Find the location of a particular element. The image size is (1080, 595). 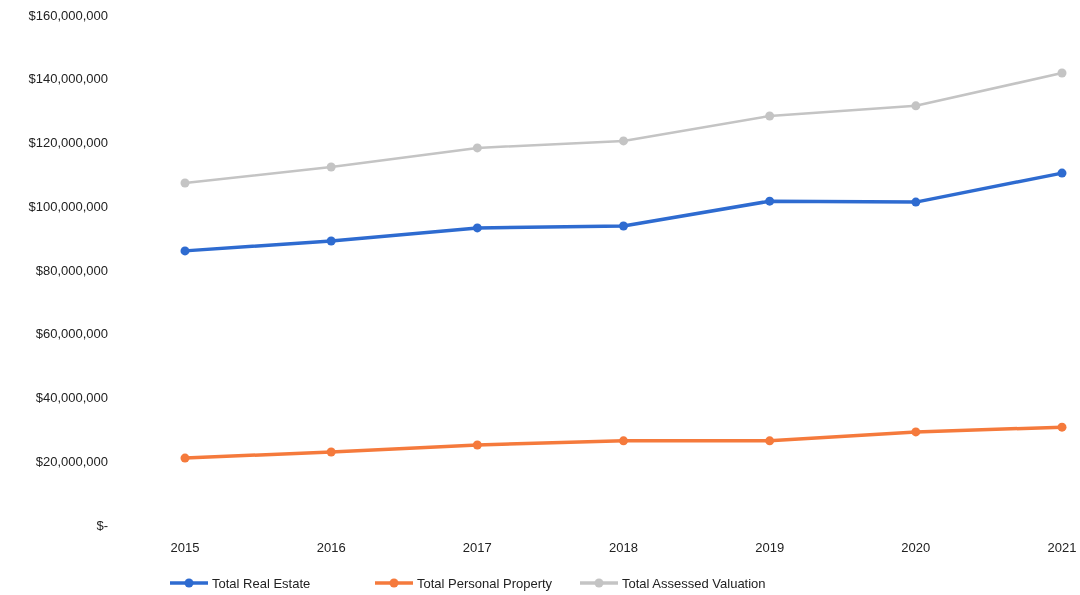

x-tick-label: 2017 is located at coordinates (477, 547).